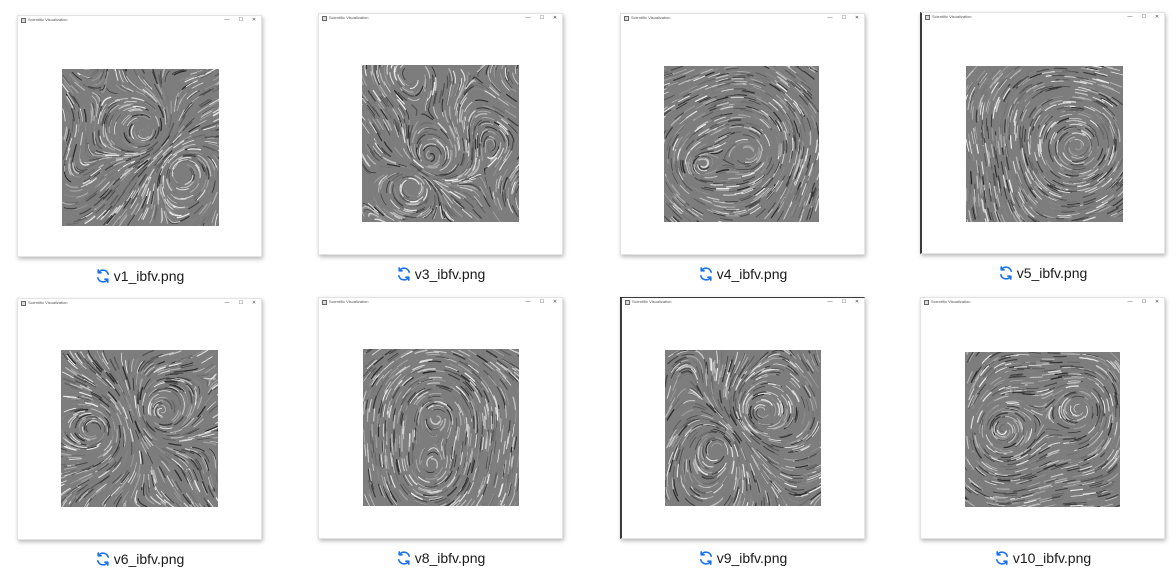 The height and width of the screenshot is (572, 1176). I want to click on file-name: v6_ibfv.png, so click(149, 559).